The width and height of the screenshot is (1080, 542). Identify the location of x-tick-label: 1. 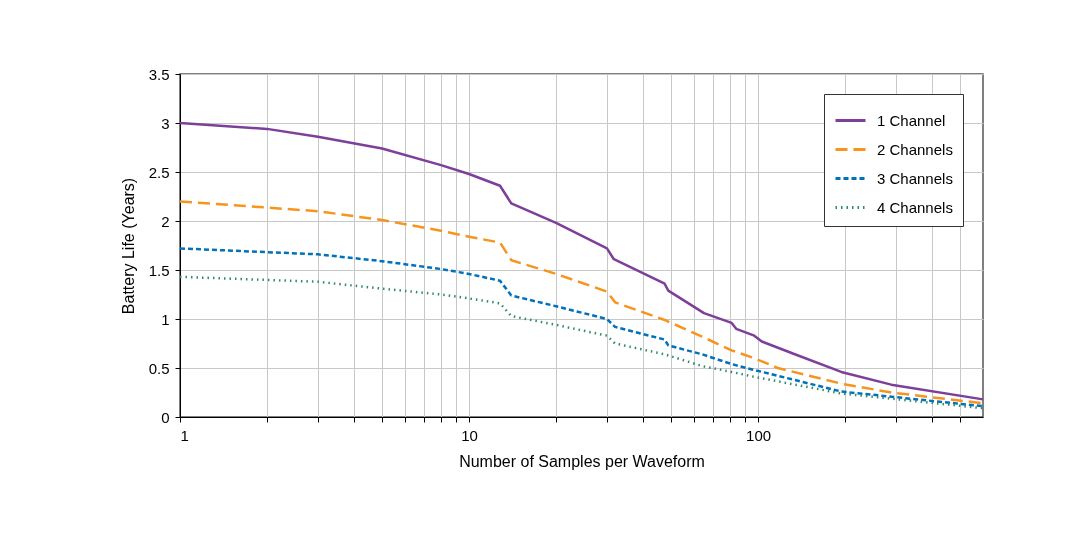
(184, 435).